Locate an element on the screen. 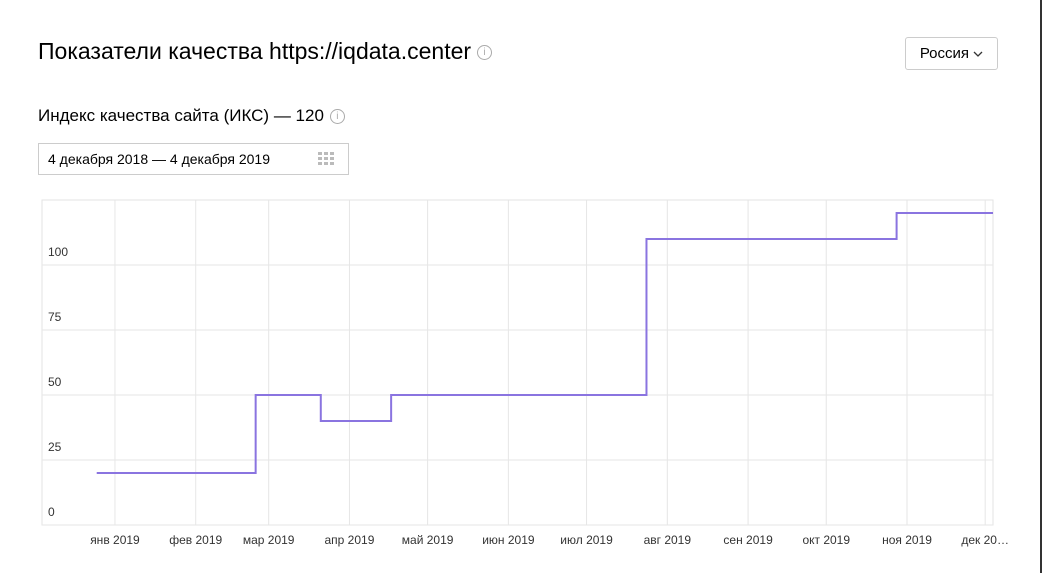 Image resolution: width=1047 pixels, height=573 pixels. y-tick-label: 25 is located at coordinates (55, 447).